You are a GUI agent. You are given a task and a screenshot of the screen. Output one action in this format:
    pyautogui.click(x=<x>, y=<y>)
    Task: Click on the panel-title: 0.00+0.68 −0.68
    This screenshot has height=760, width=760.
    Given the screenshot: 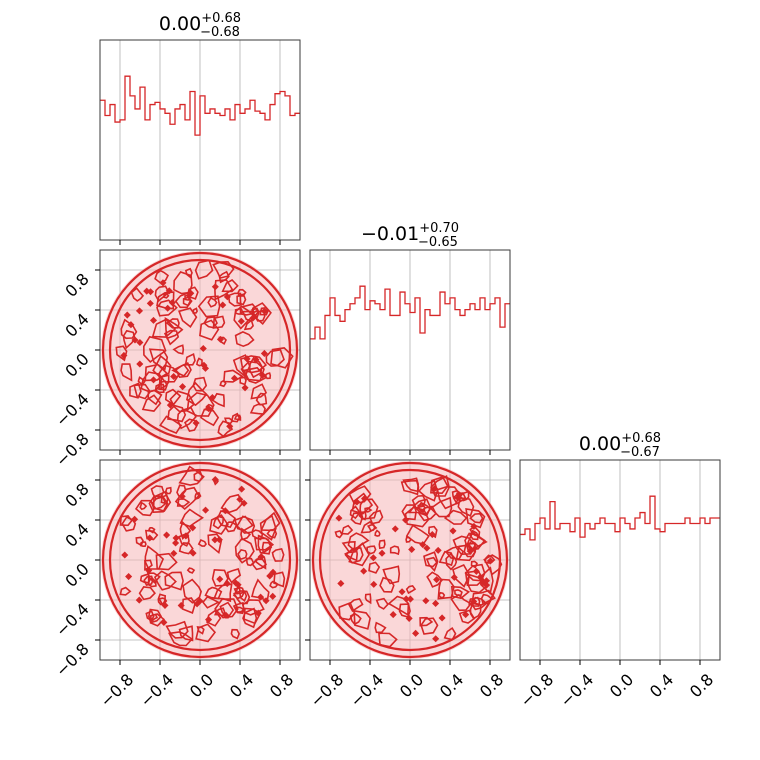 What is the action you would take?
    pyautogui.click(x=200, y=25)
    